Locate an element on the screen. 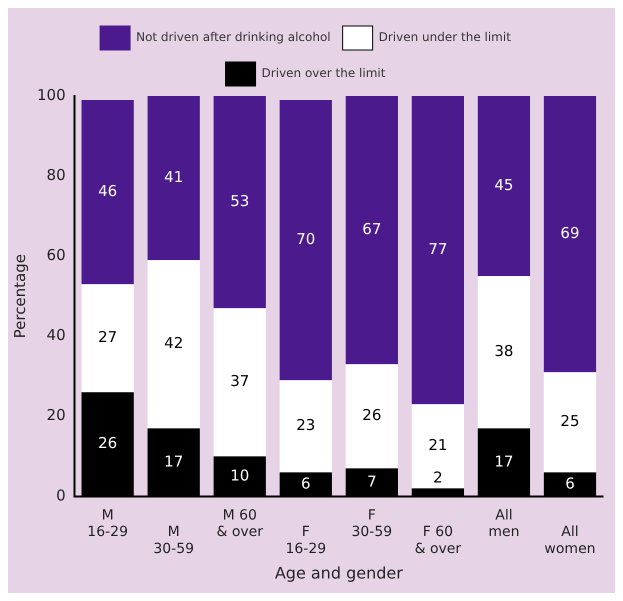  data-label: 38 is located at coordinates (504, 351).